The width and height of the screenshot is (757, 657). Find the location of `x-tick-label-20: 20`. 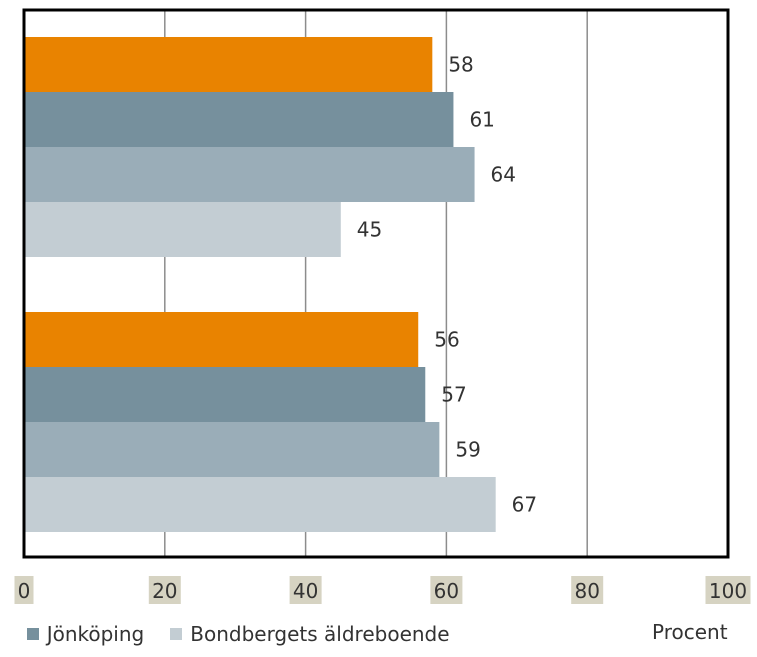

x-tick-label-20: 20 is located at coordinates (164, 591).